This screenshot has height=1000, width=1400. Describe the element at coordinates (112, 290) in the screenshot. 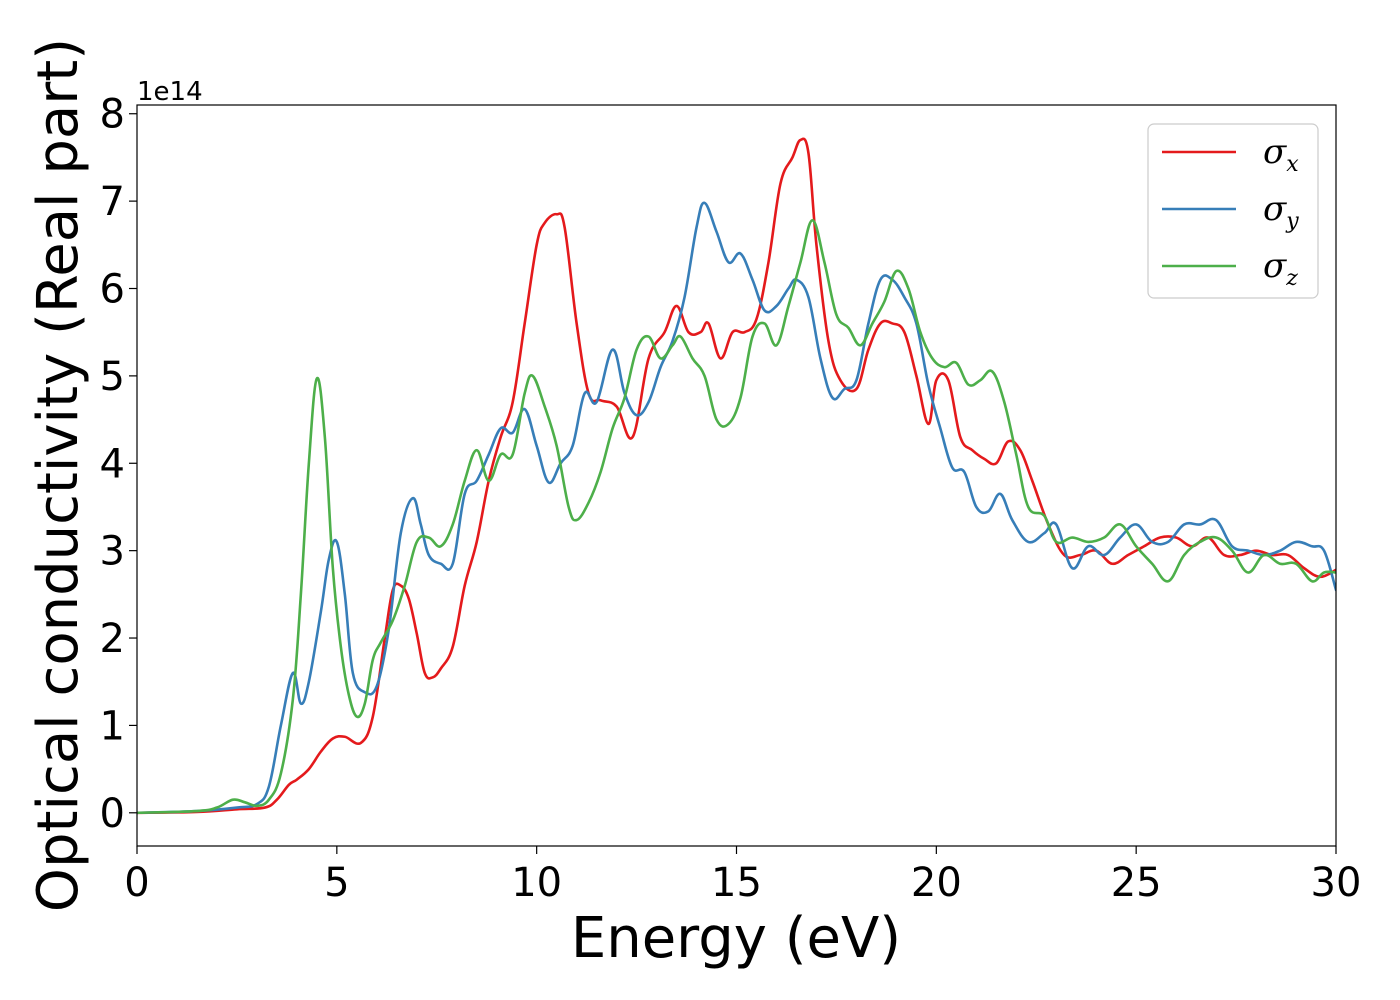

I see `y-tick-label: 6` at that location.